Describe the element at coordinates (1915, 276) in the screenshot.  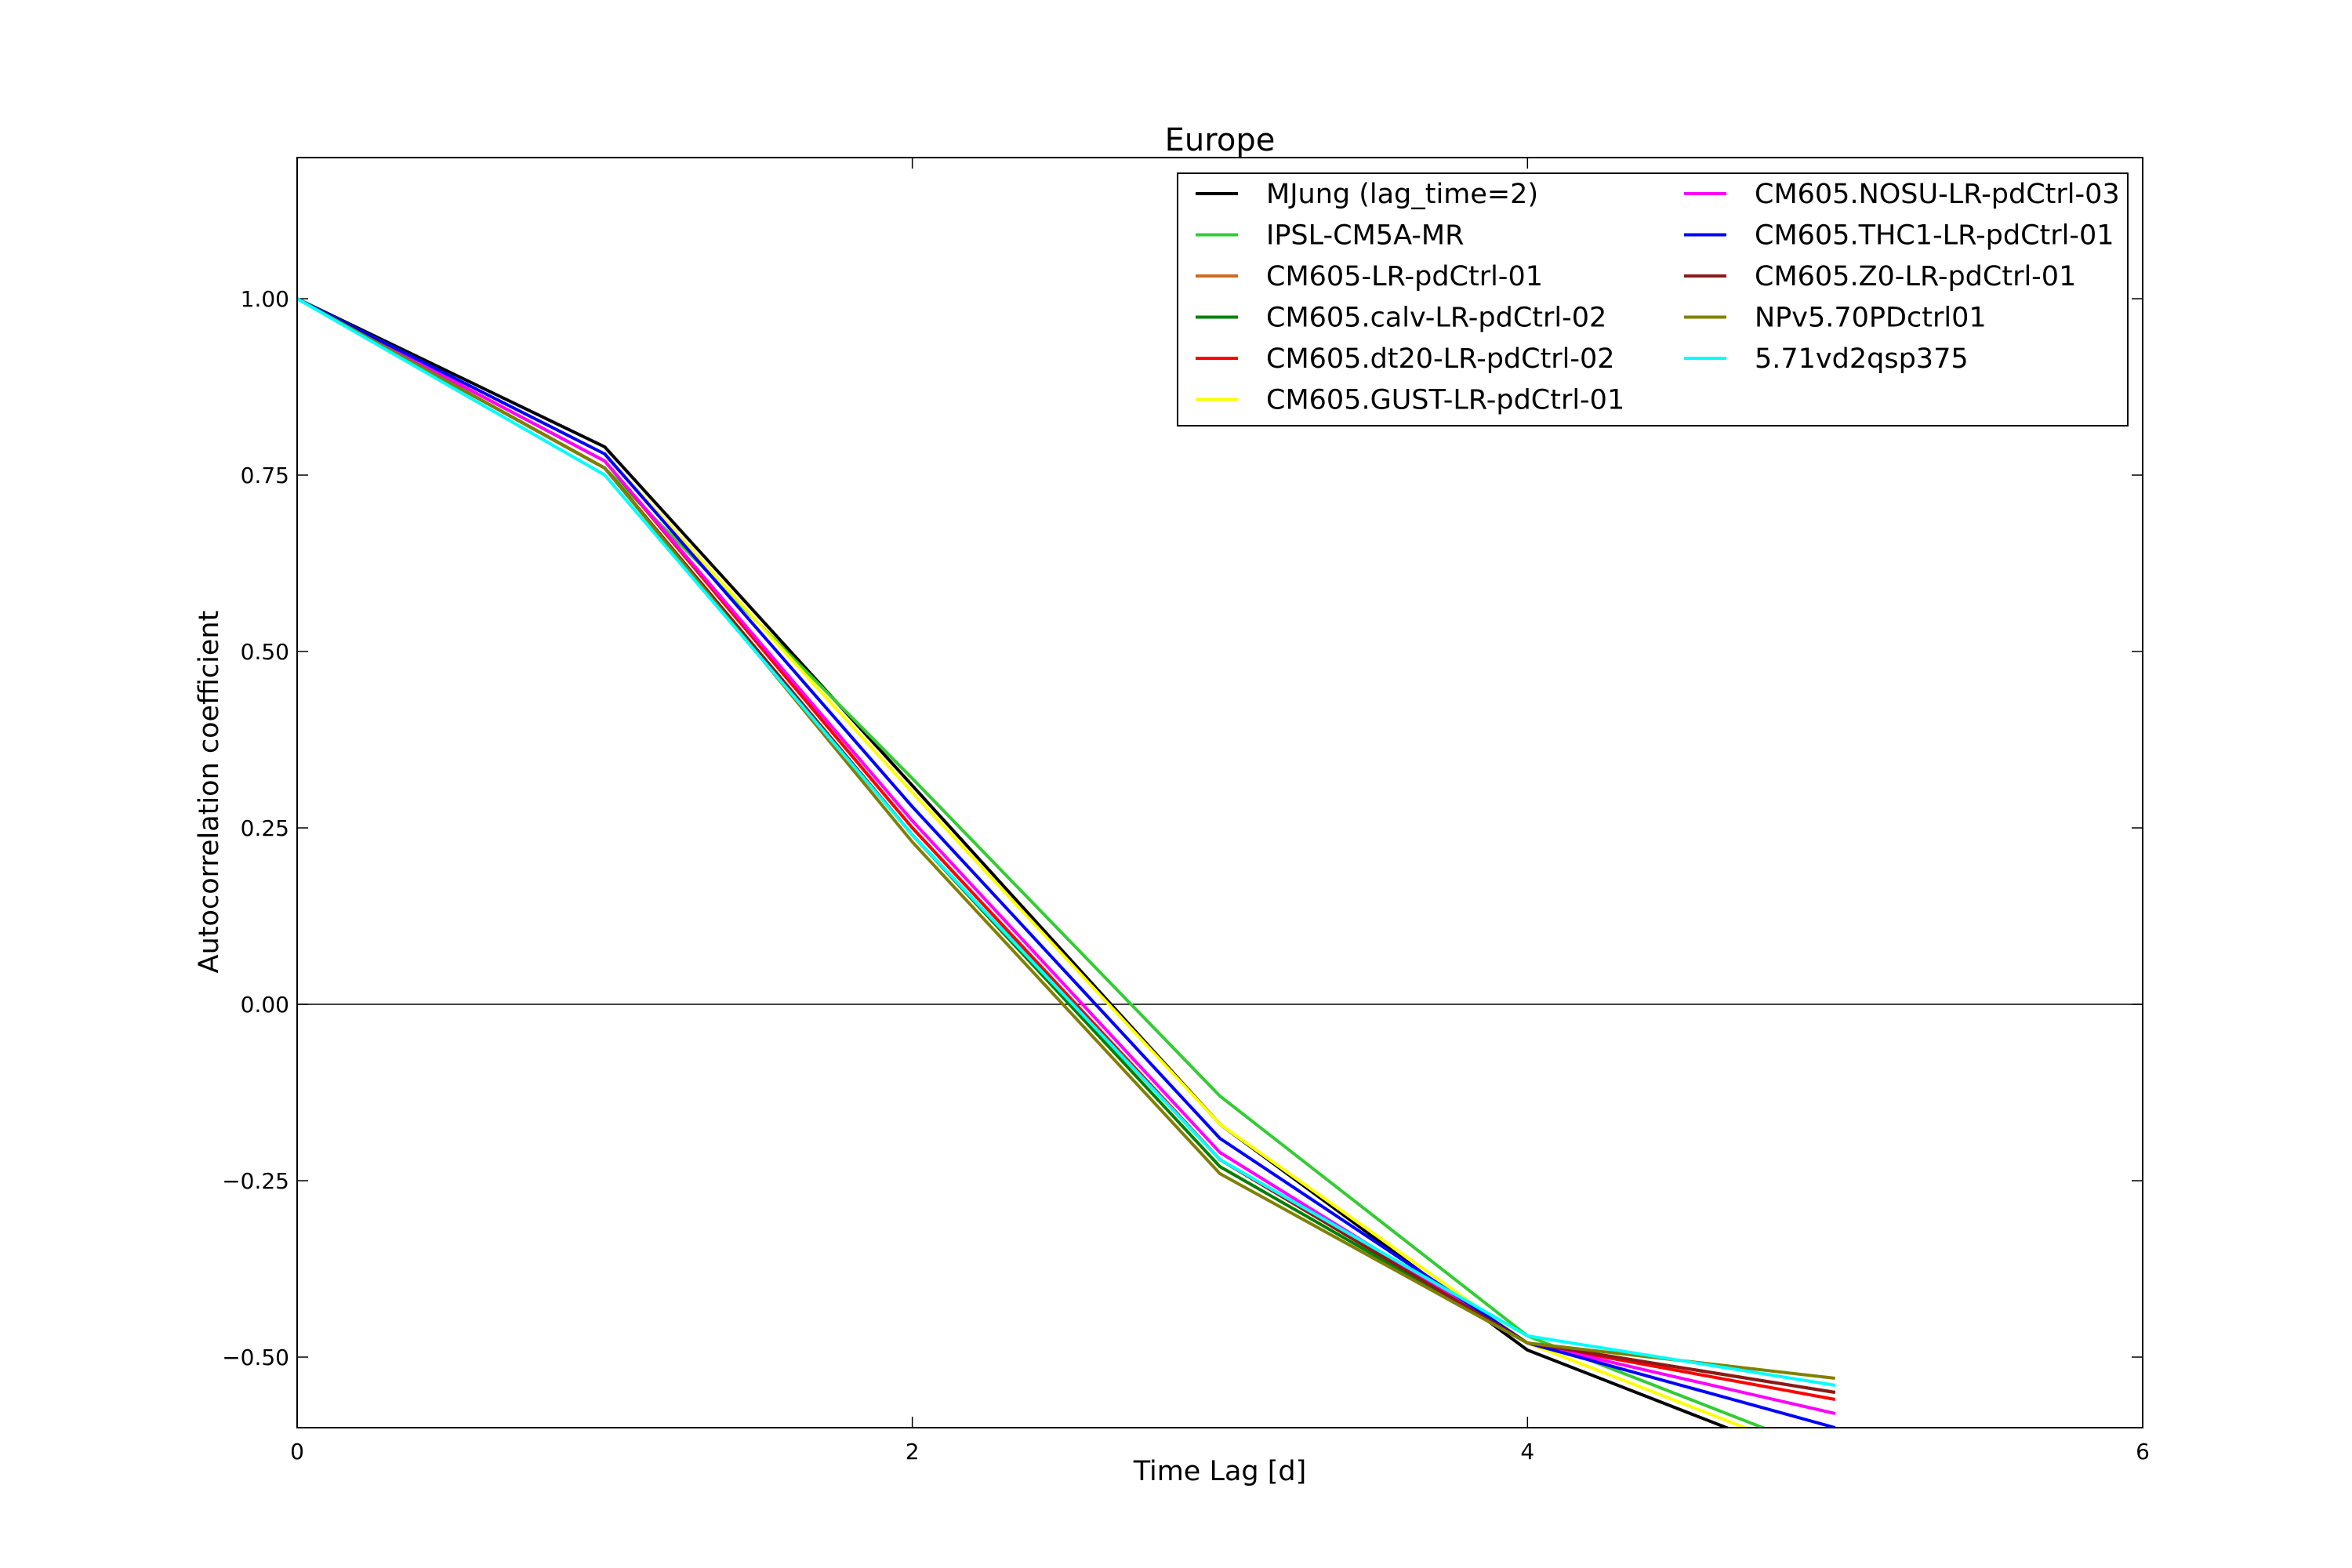
I see `legend-label-9: CM605.Z0-LR-pdCtrl-01` at that location.